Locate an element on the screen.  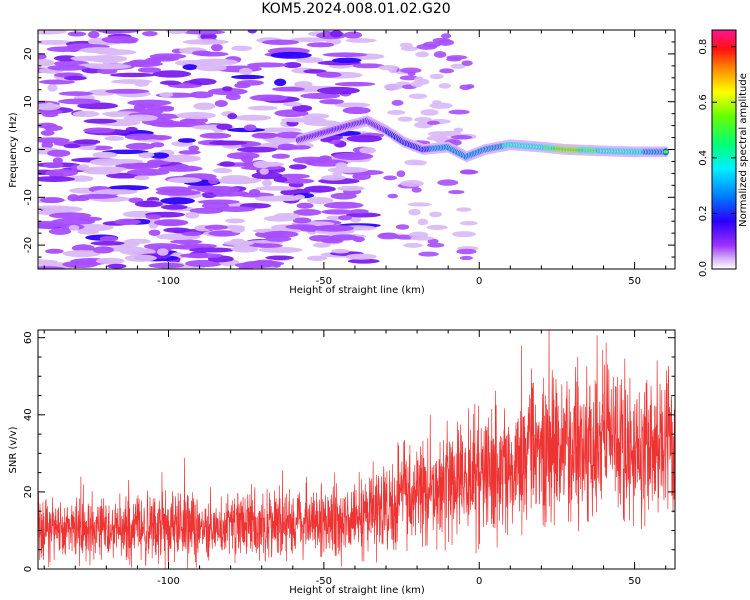
colorbar-tick-label: 0.8 is located at coordinates (703, 47).